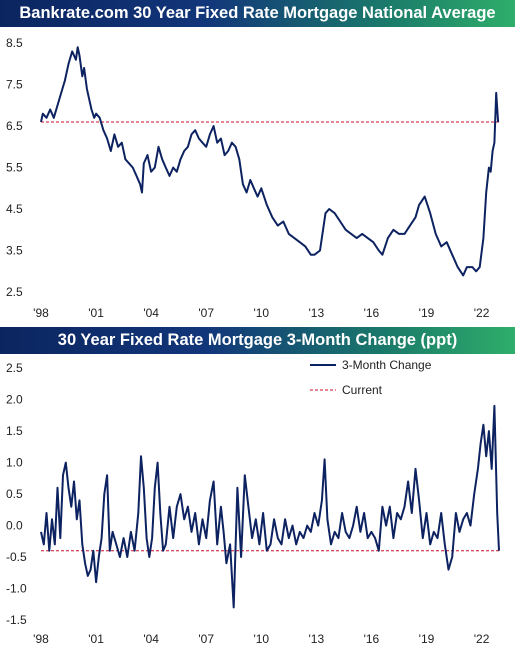 The image size is (515, 652). What do you see at coordinates (16, 557) in the screenshot?
I see `y-tick-label: -0.5` at bounding box center [16, 557].